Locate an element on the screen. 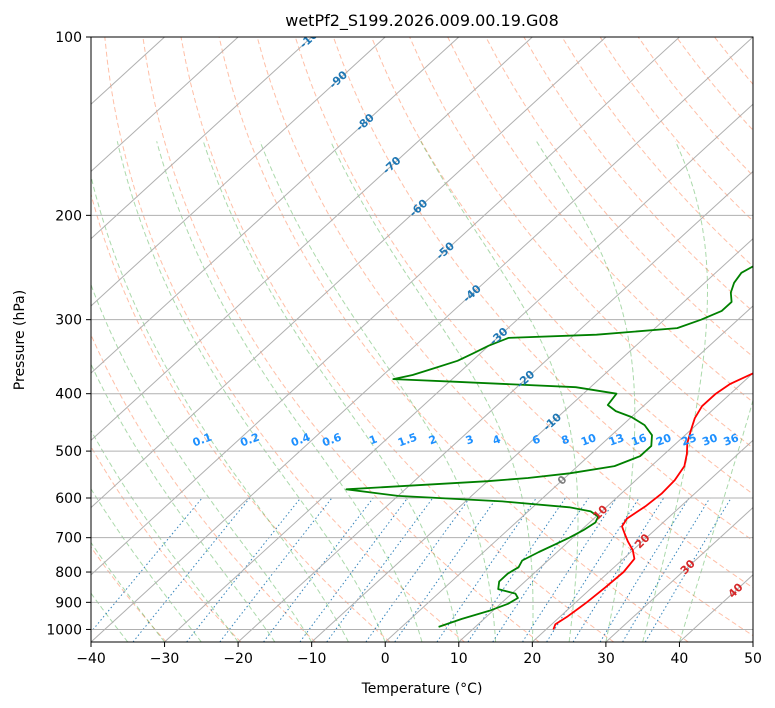 The image size is (775, 708). x-tick-label: −40 is located at coordinates (91, 659).